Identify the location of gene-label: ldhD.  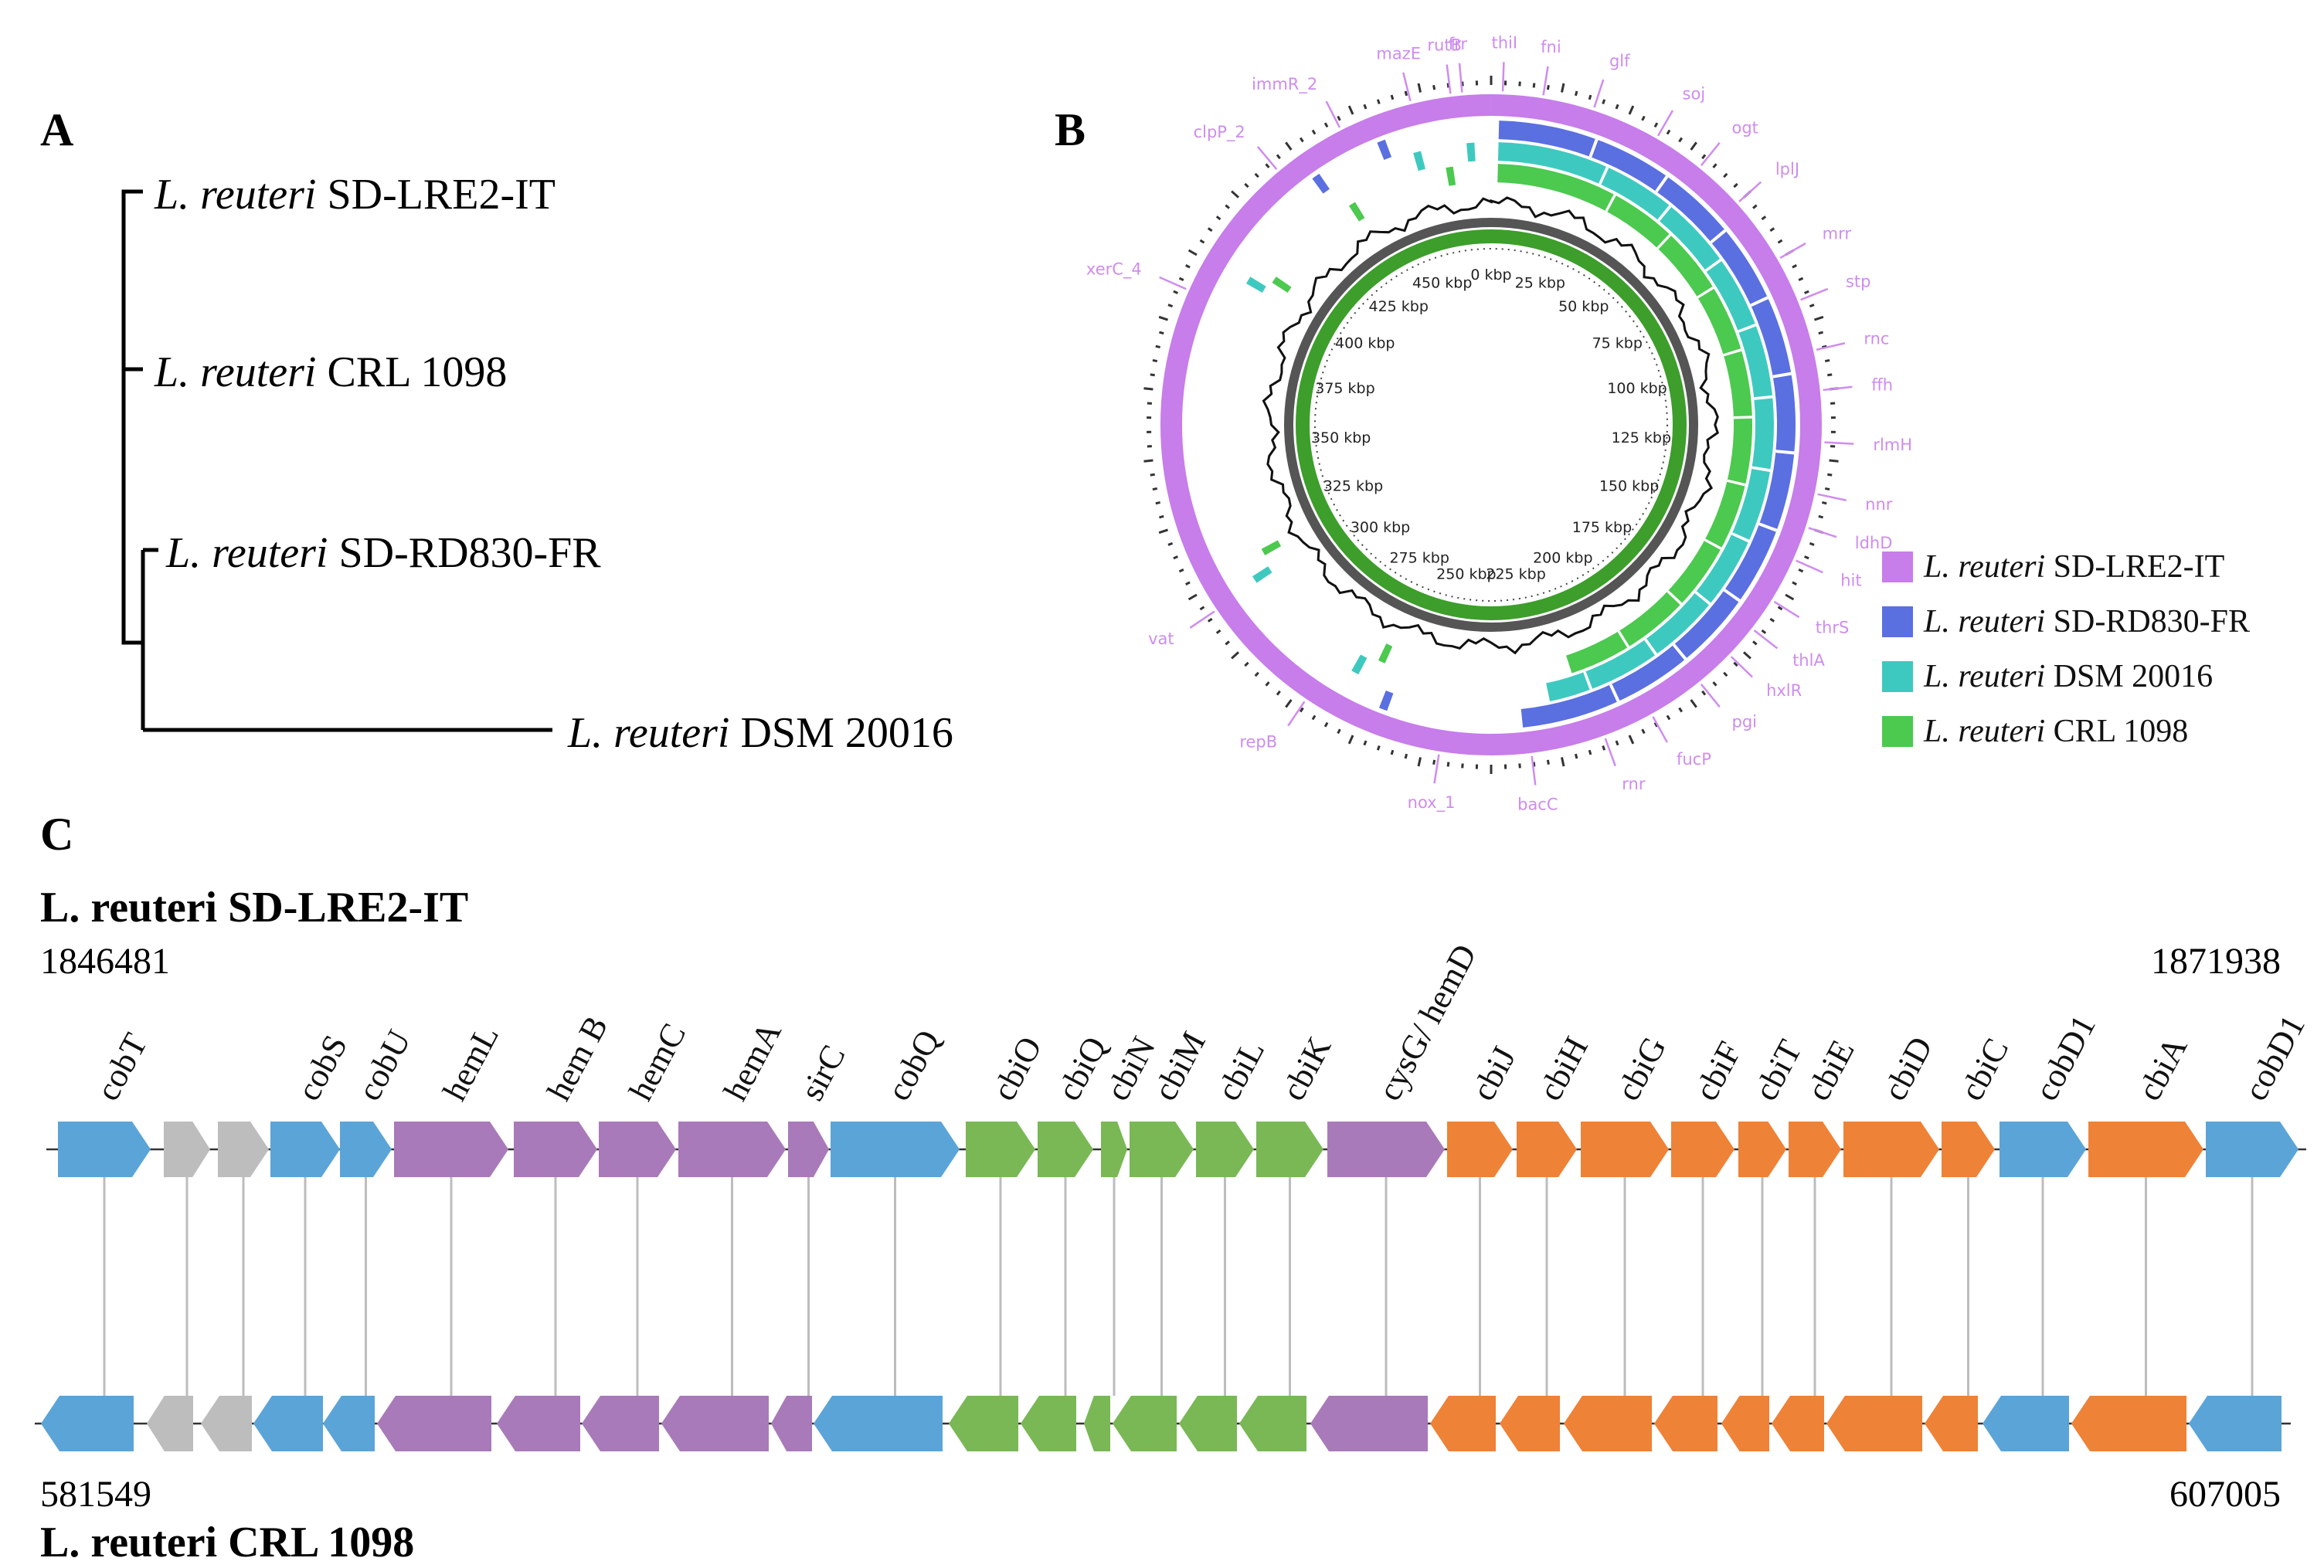
(1874, 543).